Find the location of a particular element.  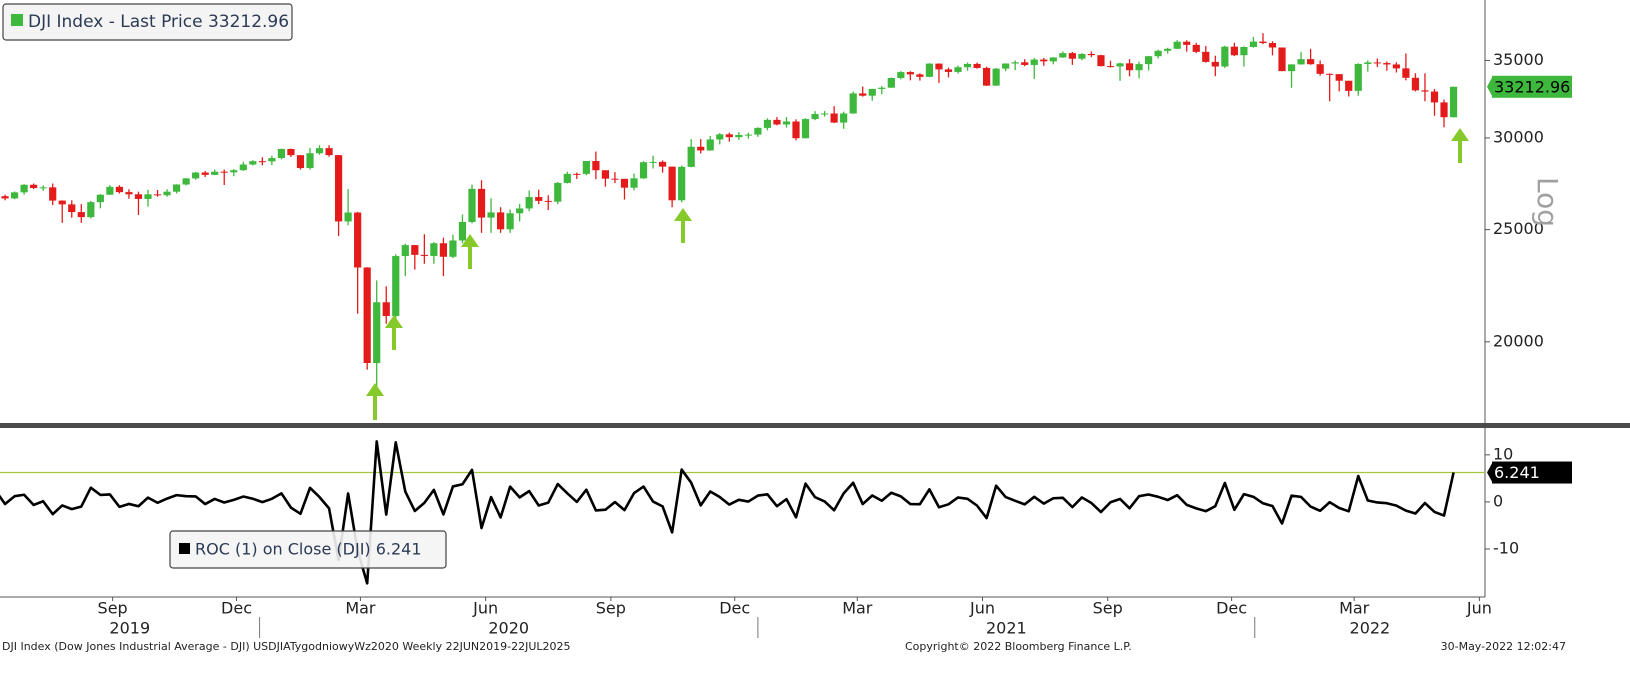

y-tick-label: 25000 is located at coordinates (1518, 228).